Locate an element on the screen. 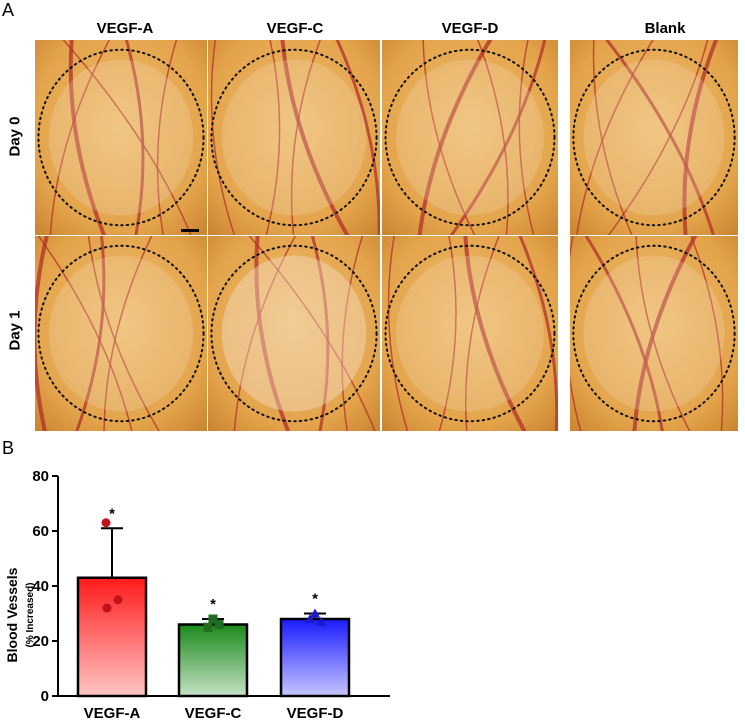 This screenshot has width=745, height=722. column-title-vegf-a: VEGF-A is located at coordinates (125, 28).